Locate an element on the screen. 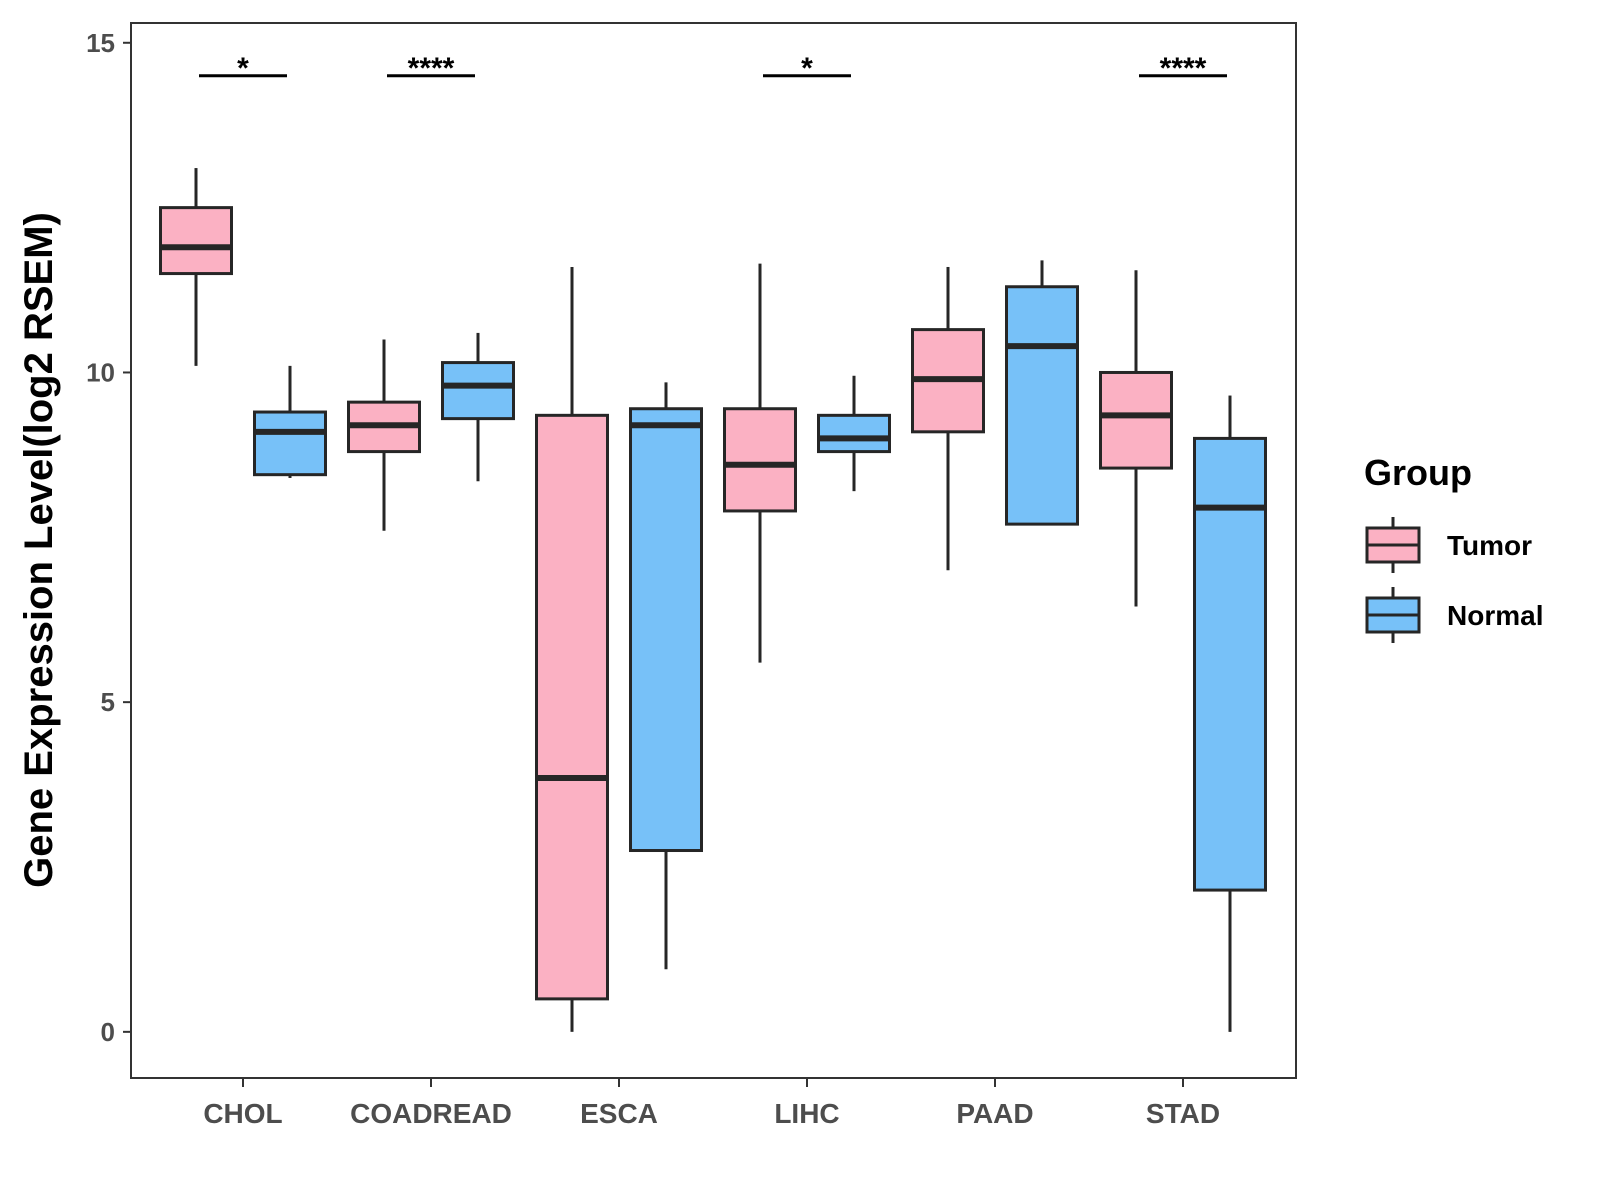 Image resolution: width=1600 pixels, height=1200 pixels. box-normal-stad is located at coordinates (1230, 713).